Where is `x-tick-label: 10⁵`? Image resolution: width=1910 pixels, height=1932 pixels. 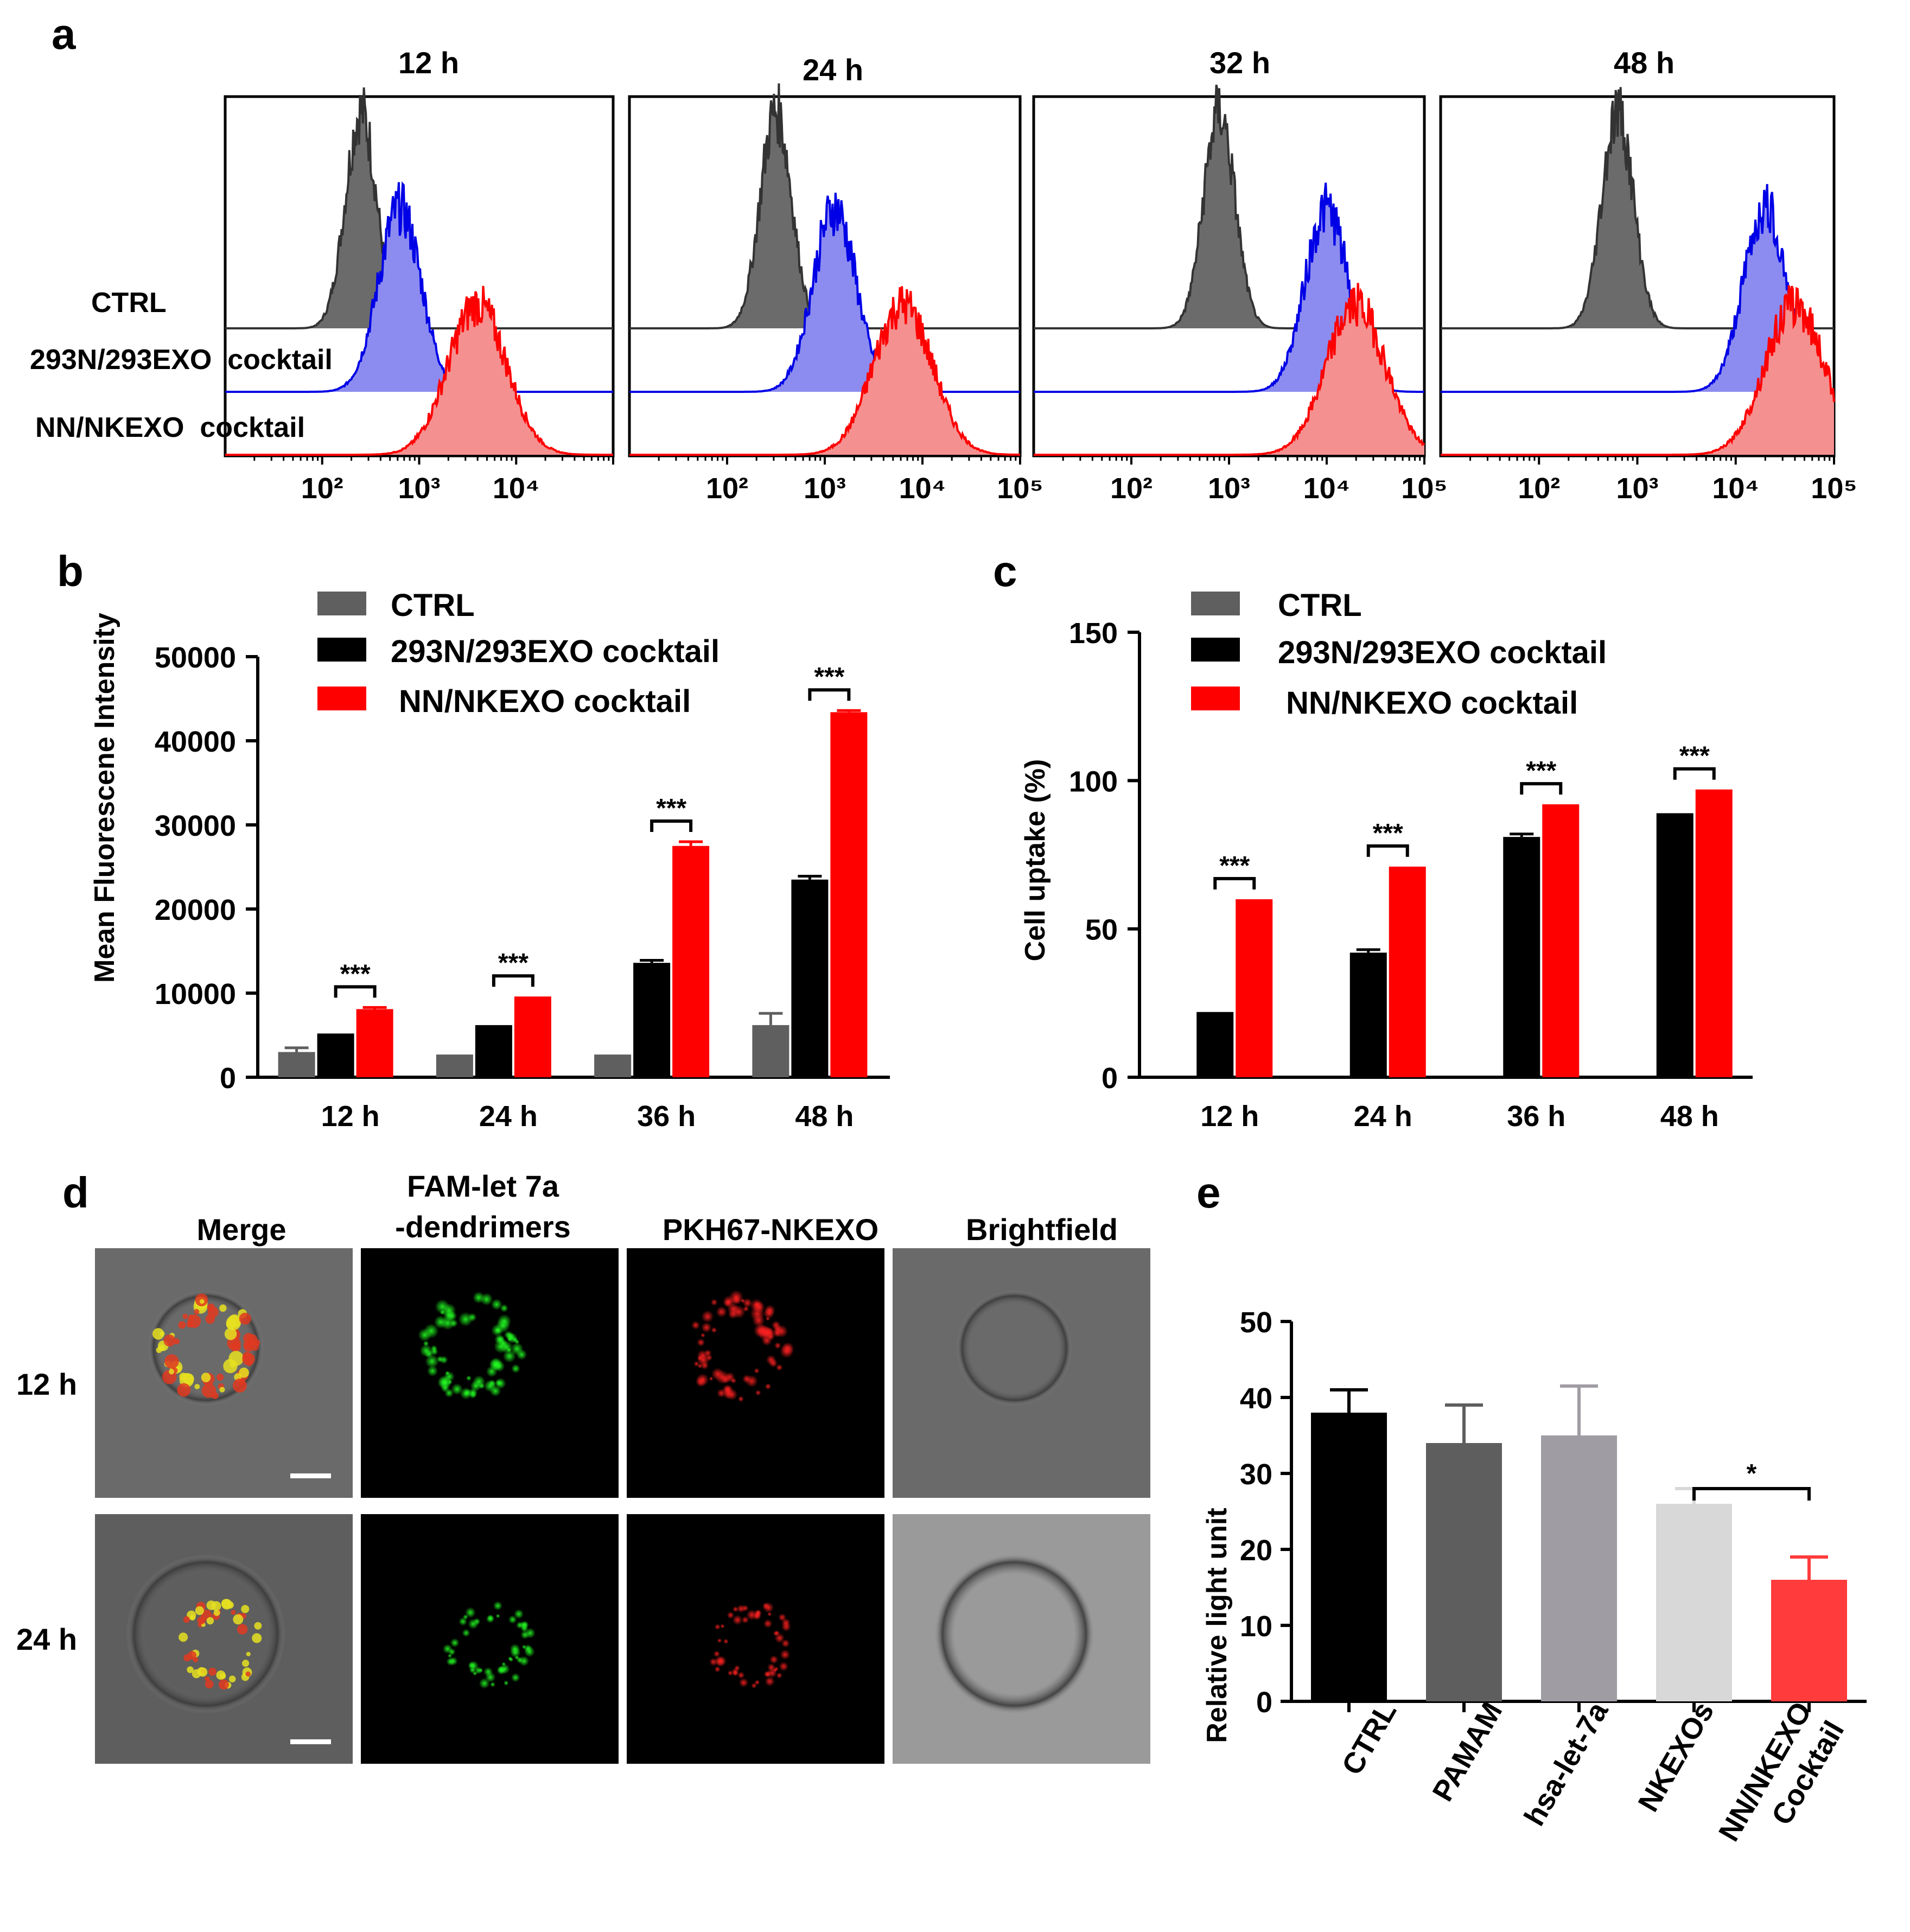
x-tick-label: 10⁵ is located at coordinates (1020, 488).